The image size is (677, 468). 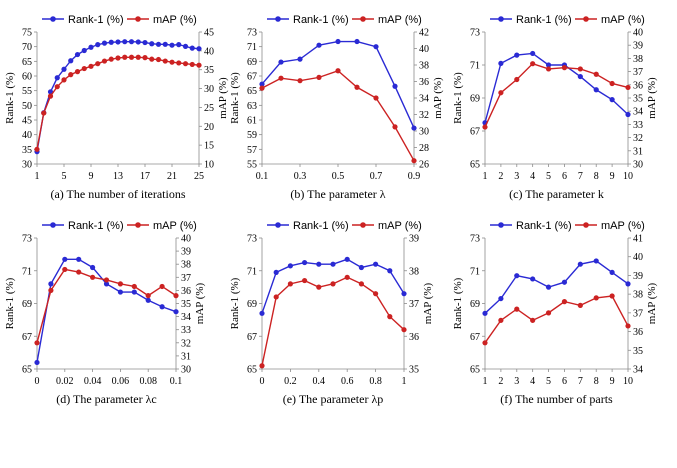 What do you see at coordinates (118, 176) in the screenshot?
I see `x-tick-label: 13` at bounding box center [118, 176].